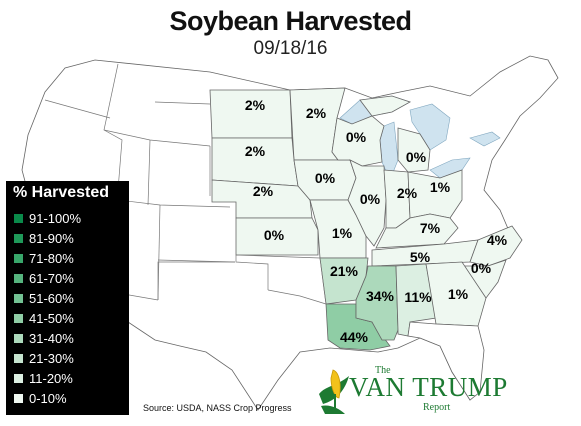 The height and width of the screenshot is (426, 581). Describe the element at coordinates (316, 113) in the screenshot. I see `label-minnesota: 2%` at that location.